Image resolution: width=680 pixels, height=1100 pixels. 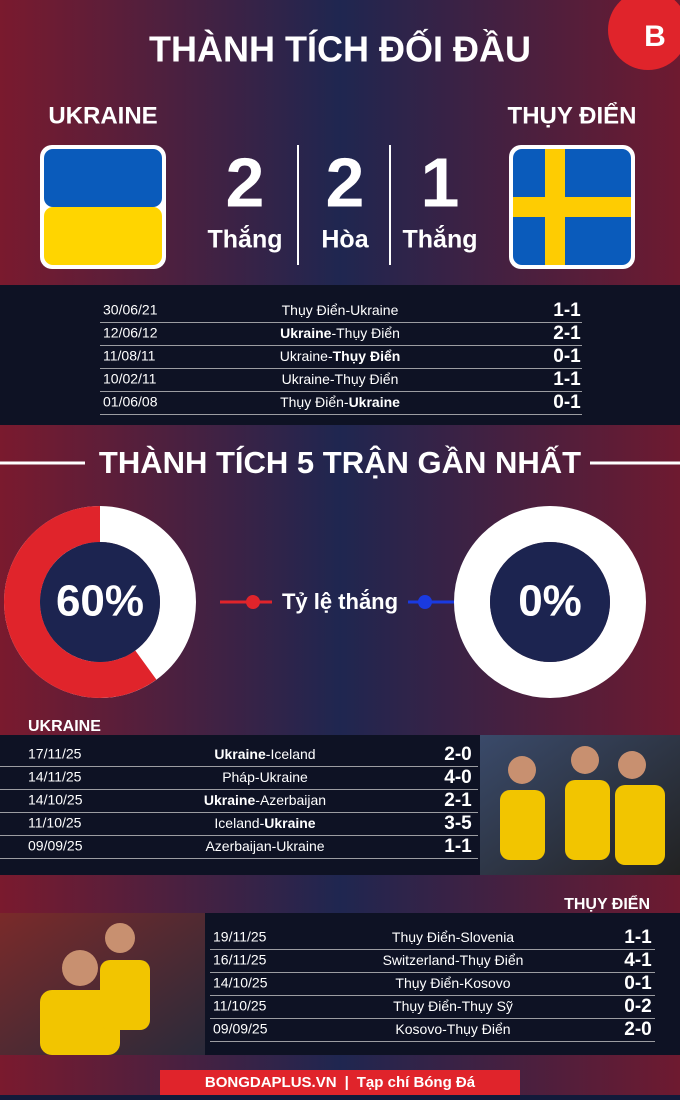 What do you see at coordinates (440, 182) in the screenshot?
I see `summary-count: 1` at bounding box center [440, 182].